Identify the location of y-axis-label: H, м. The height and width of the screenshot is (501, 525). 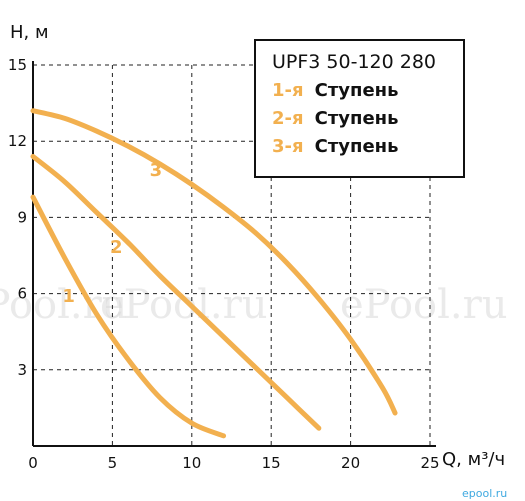
(29, 32).